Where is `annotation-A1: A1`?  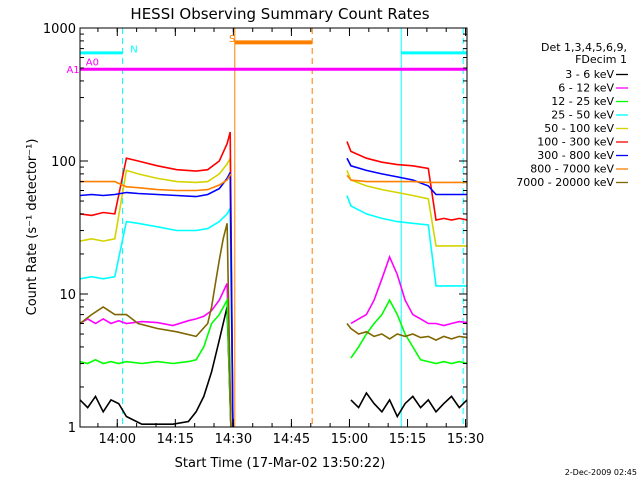 annotation-A1: A1 is located at coordinates (72, 70).